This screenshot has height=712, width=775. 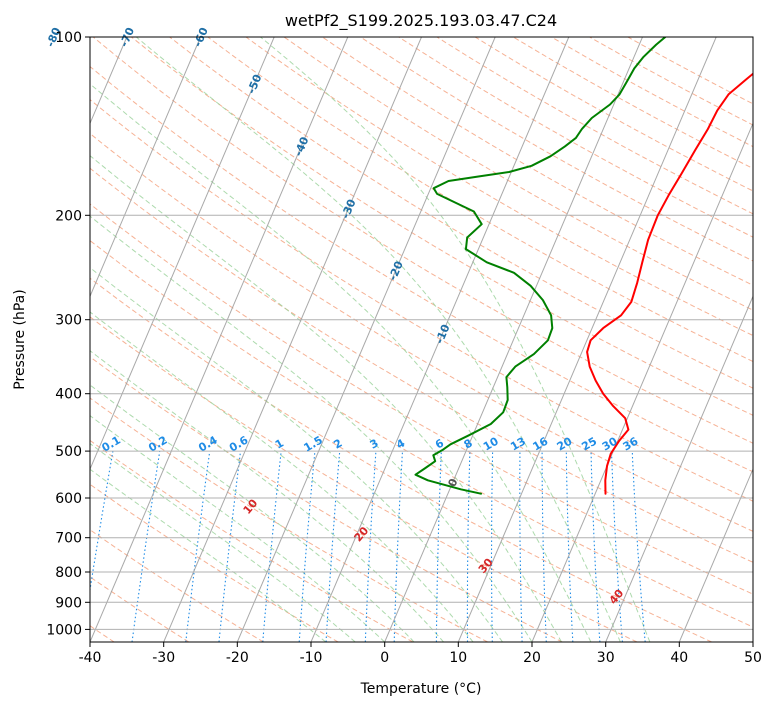 I want to click on y-tick-label: 200, so click(x=68, y=216).